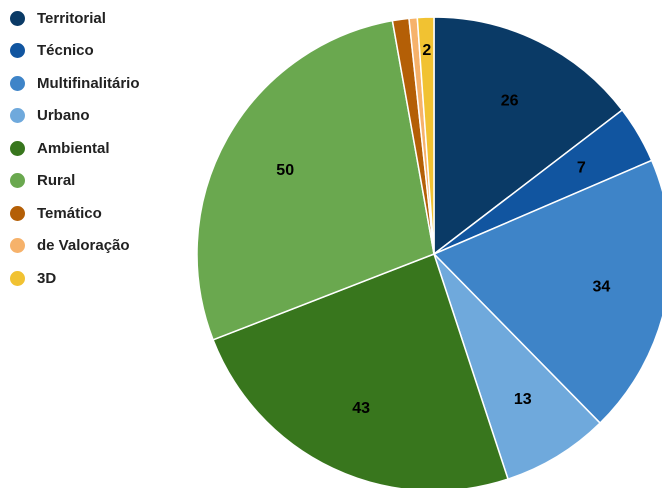 The width and height of the screenshot is (662, 488). Describe the element at coordinates (426, 50) in the screenshot. I see `slice-value-label: 2` at that location.